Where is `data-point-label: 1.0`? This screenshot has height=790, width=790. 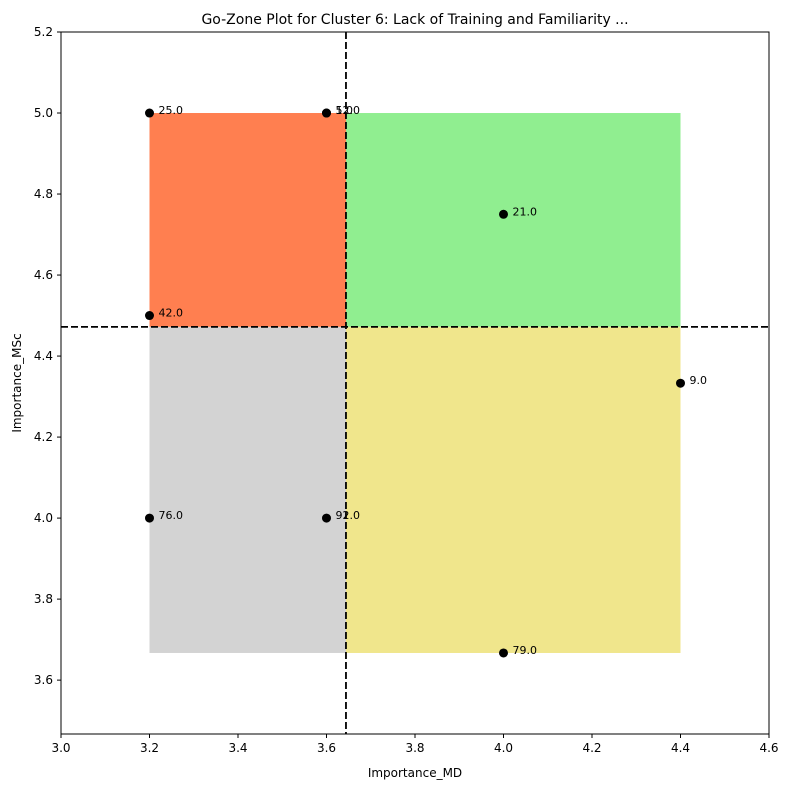 data-point-label: 1.0 is located at coordinates (345, 110).